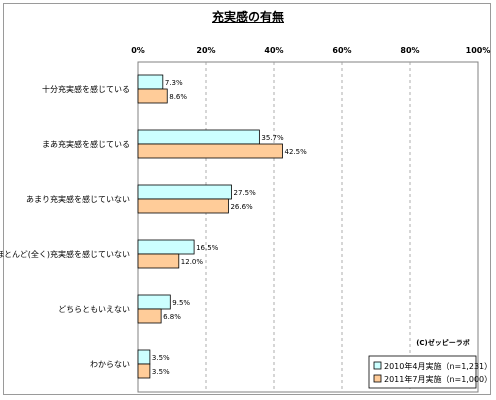  What do you see at coordinates (409, 50) in the screenshot?
I see `x-tick-label: 80%` at bounding box center [409, 50].